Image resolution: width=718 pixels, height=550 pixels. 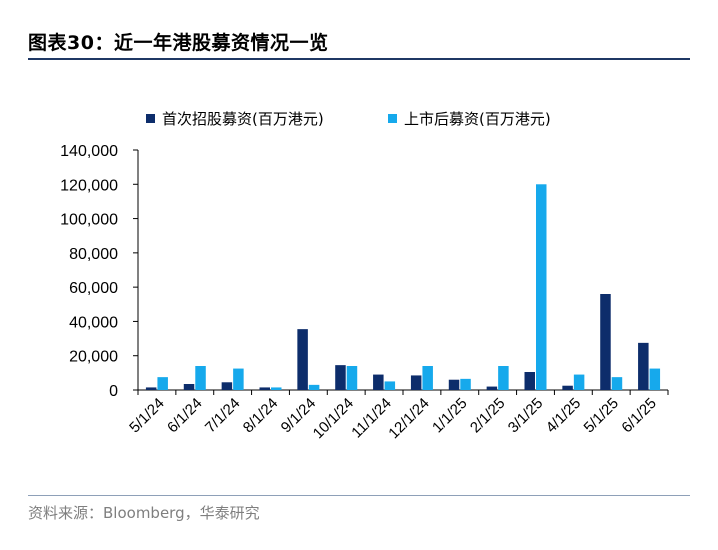 What do you see at coordinates (477, 119) in the screenshot?
I see `legend-label: 上市后募资(百万港元)` at bounding box center [477, 119].